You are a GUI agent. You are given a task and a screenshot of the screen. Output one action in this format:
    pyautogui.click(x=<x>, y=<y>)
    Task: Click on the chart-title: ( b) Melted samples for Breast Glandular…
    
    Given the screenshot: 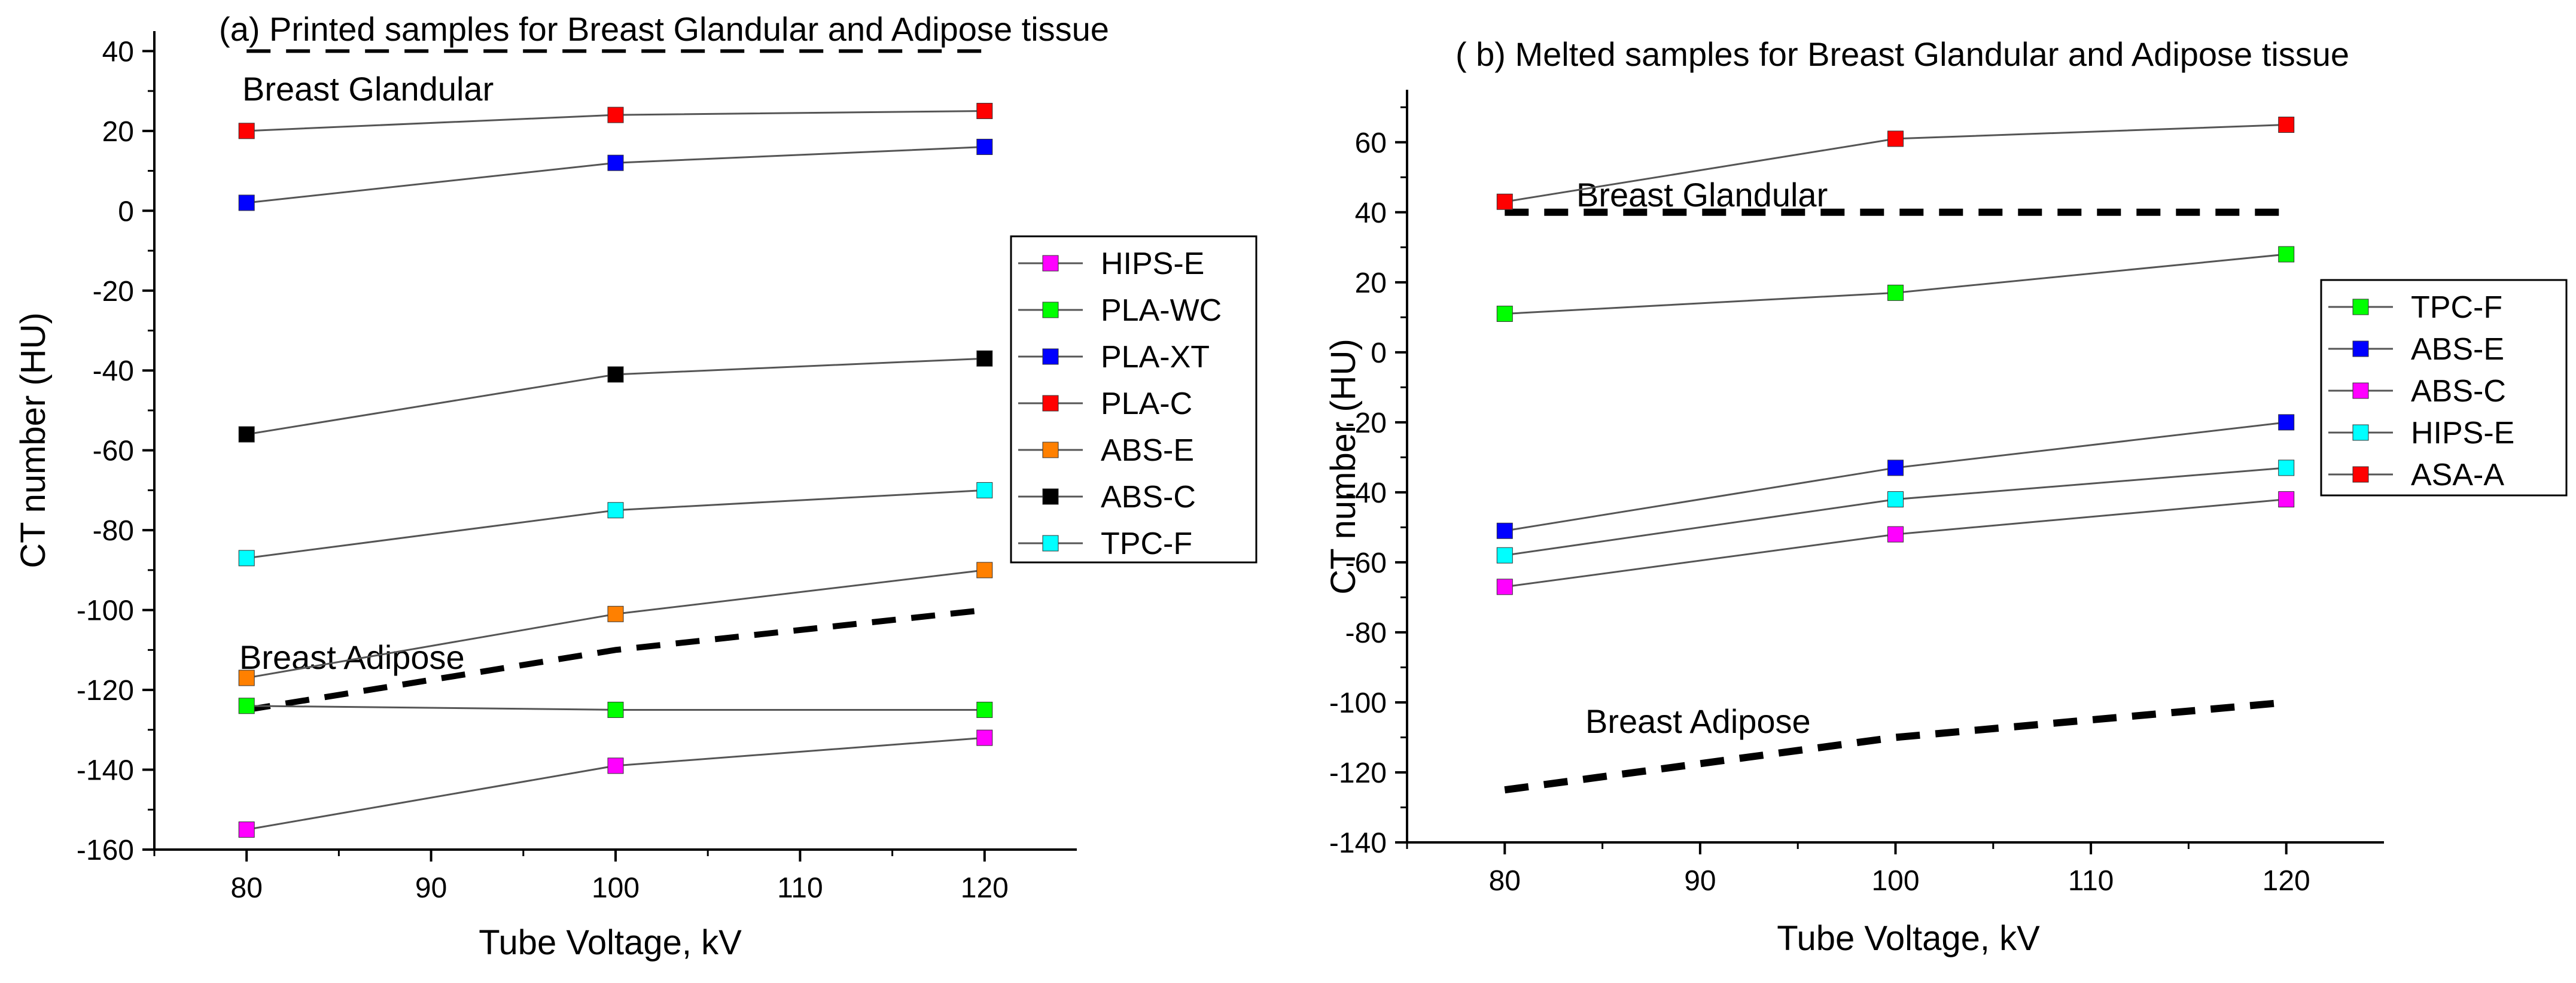 What is the action you would take?
    pyautogui.click(x=1902, y=54)
    